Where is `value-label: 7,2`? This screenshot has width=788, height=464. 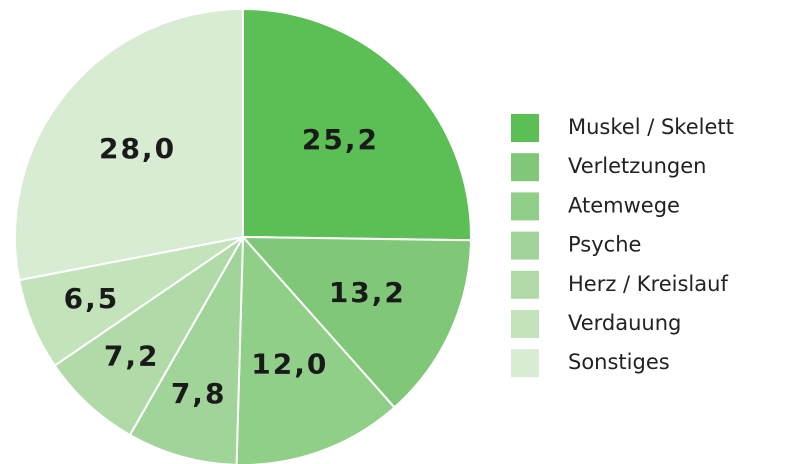 value-label: 7,2 is located at coordinates (132, 356).